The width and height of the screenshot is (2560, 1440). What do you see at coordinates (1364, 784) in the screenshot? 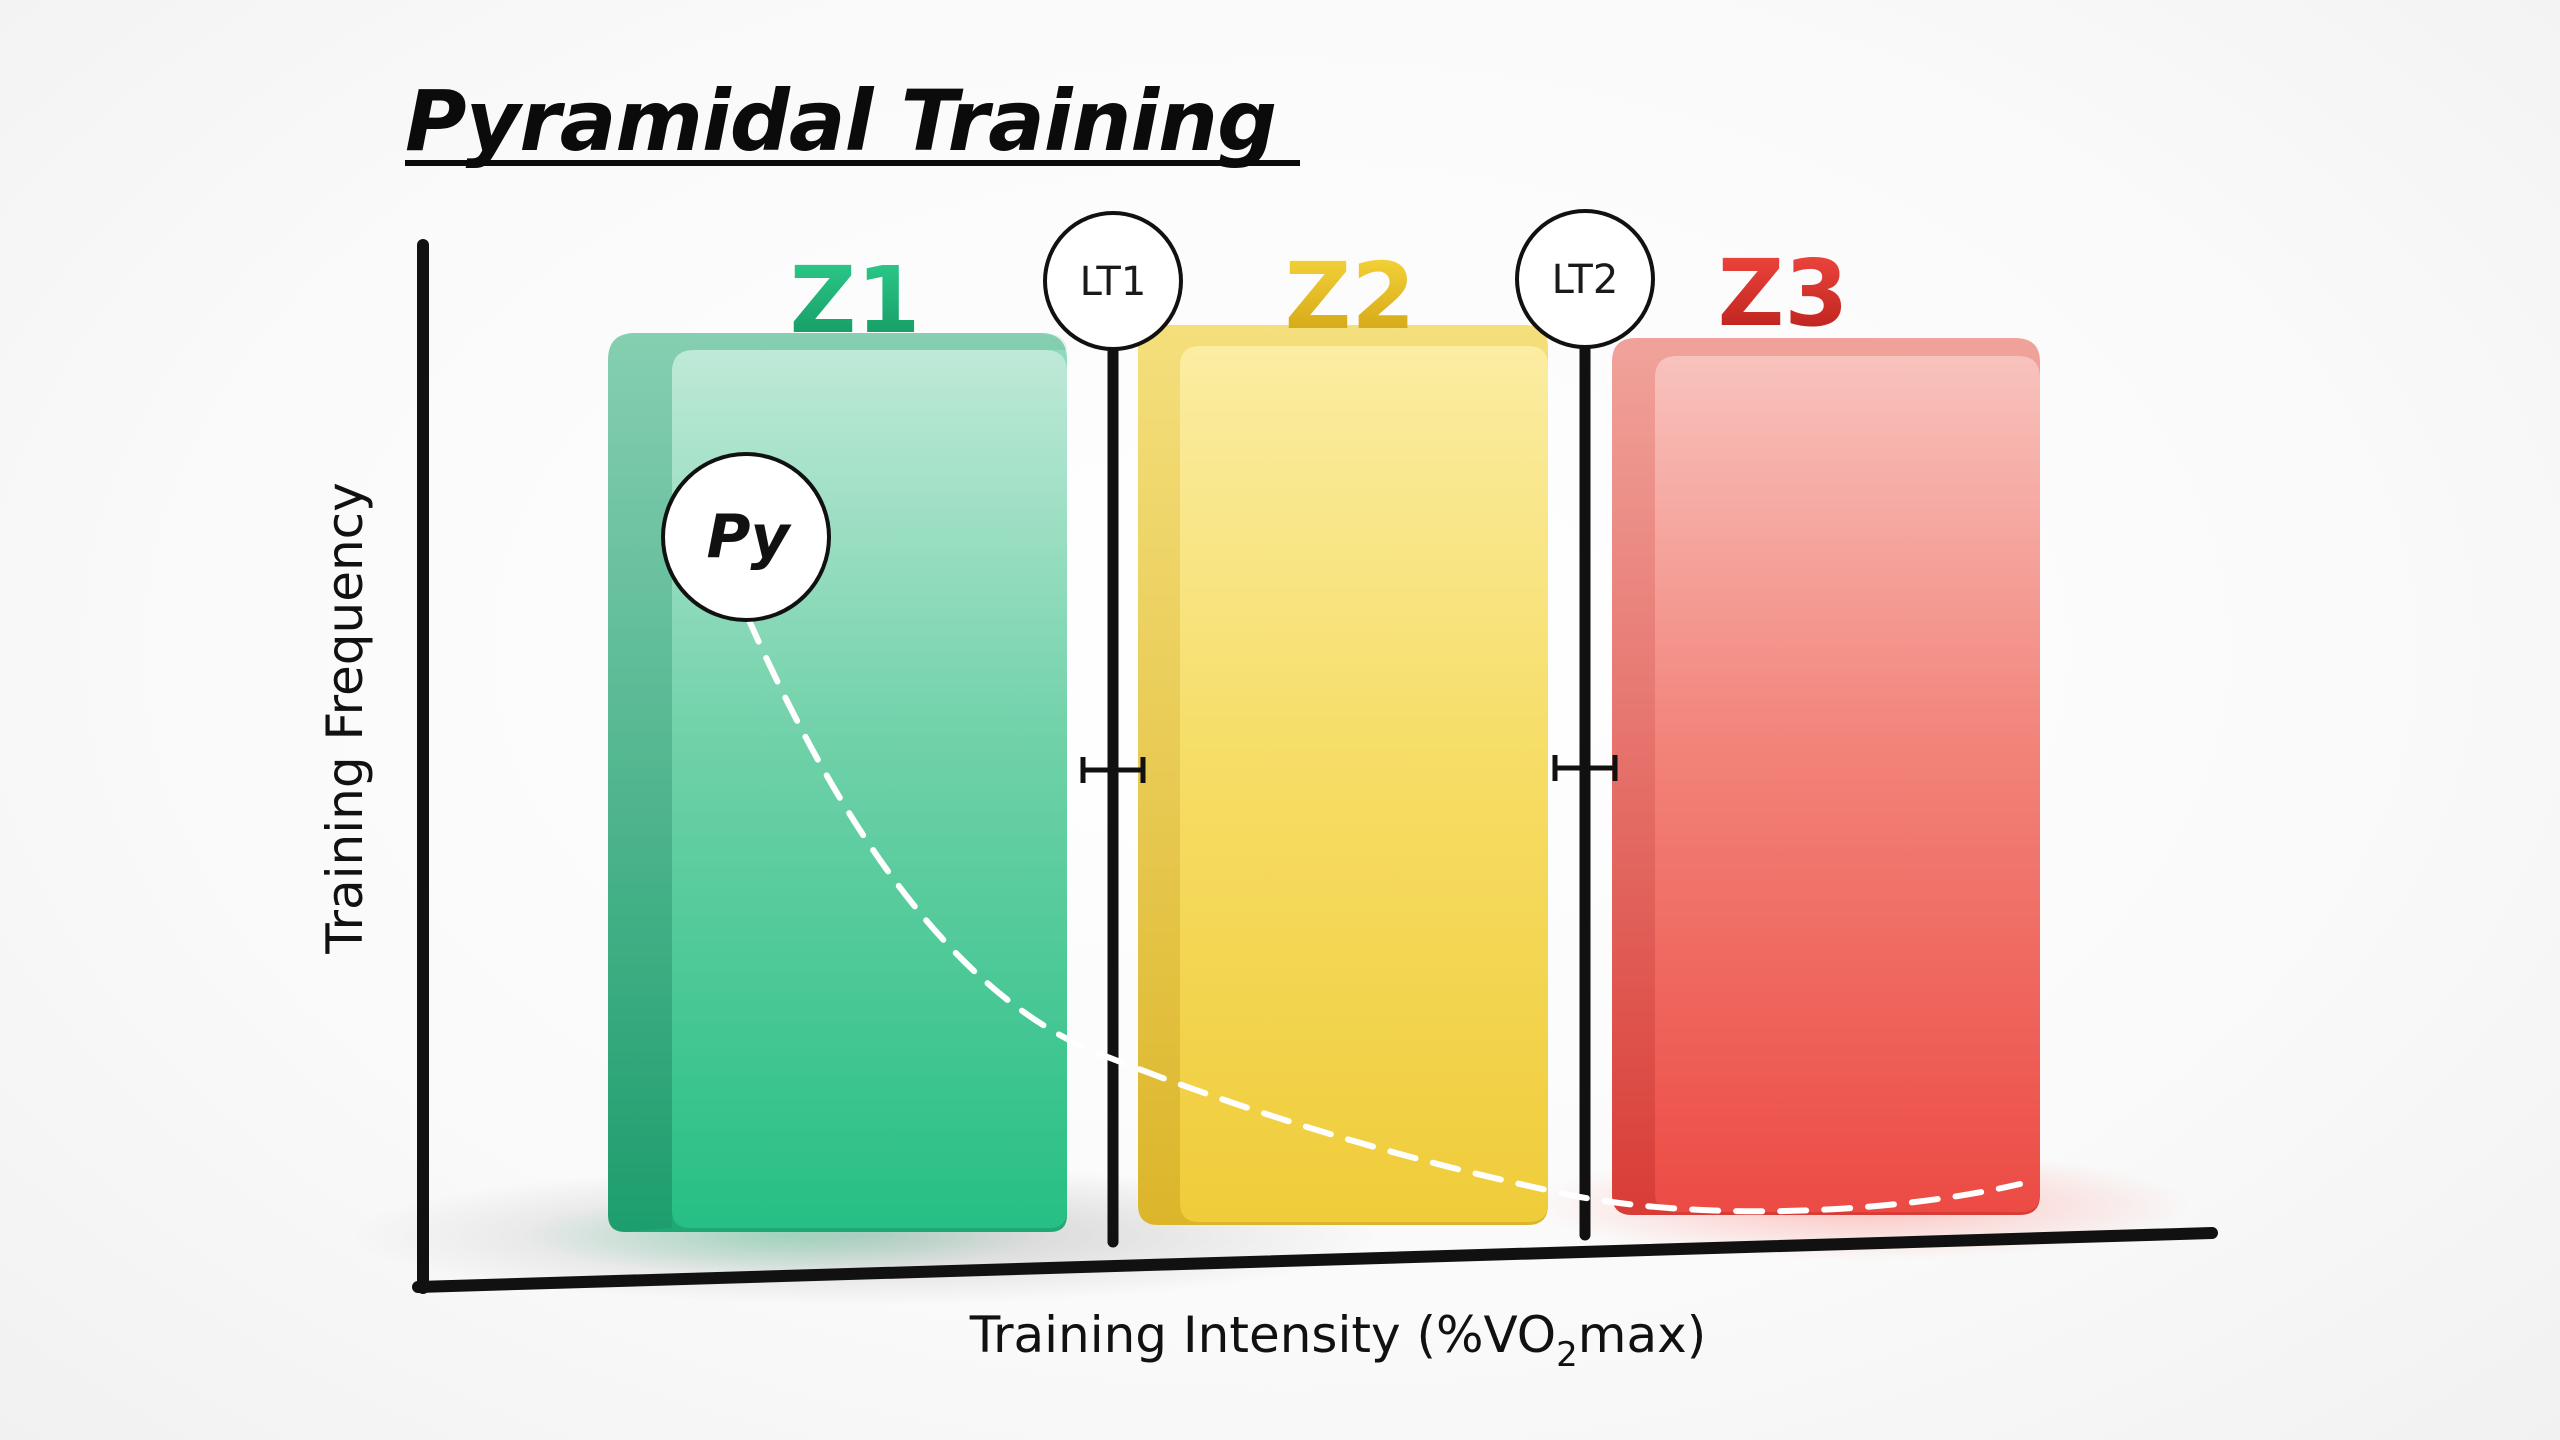
I see `z2-block-front` at bounding box center [1364, 784].